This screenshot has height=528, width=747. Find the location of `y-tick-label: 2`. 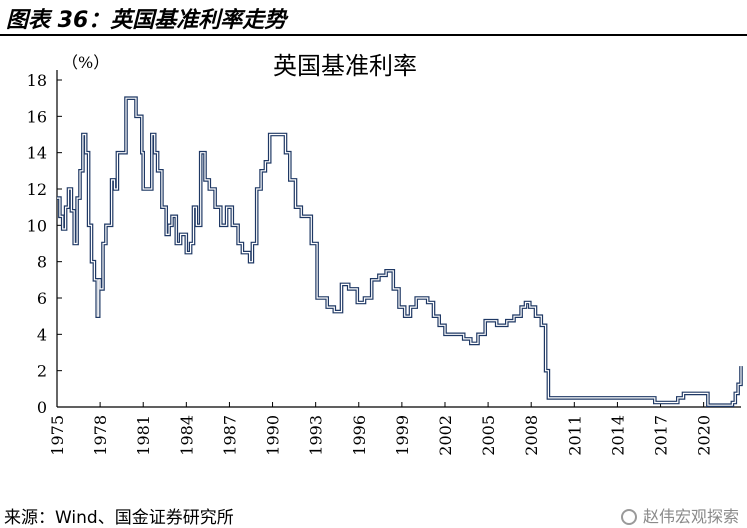

y-tick-label: 2 is located at coordinates (42, 371).